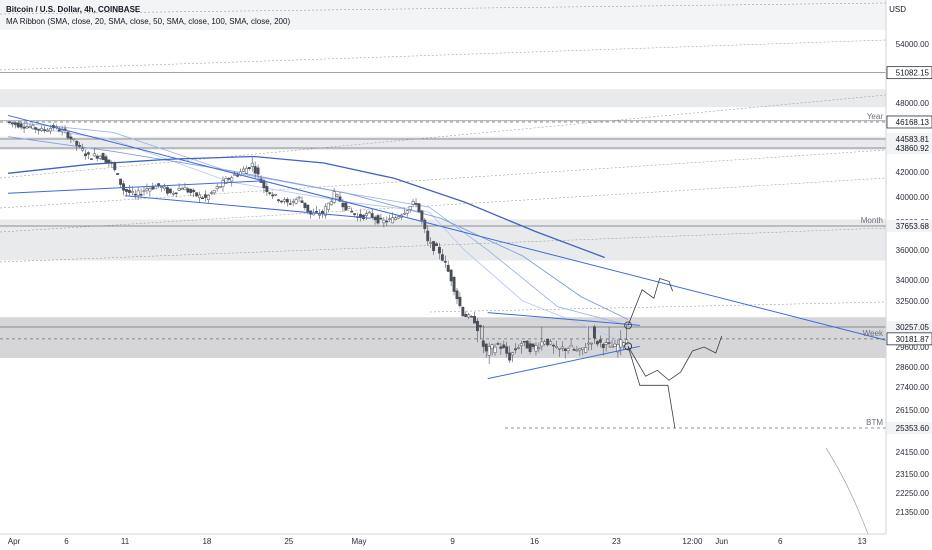  What do you see at coordinates (721, 541) in the screenshot?
I see `x-tick-label: Jun` at bounding box center [721, 541].